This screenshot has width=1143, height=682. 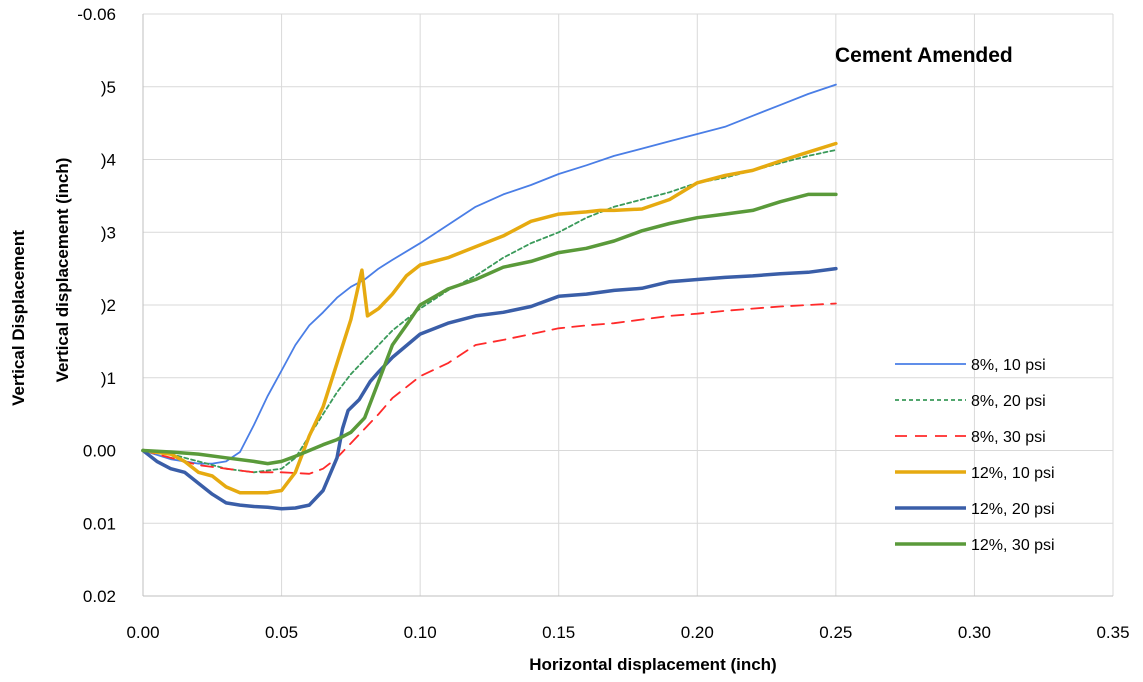 I want to click on y-tick-label: )4, so click(x=108, y=160).